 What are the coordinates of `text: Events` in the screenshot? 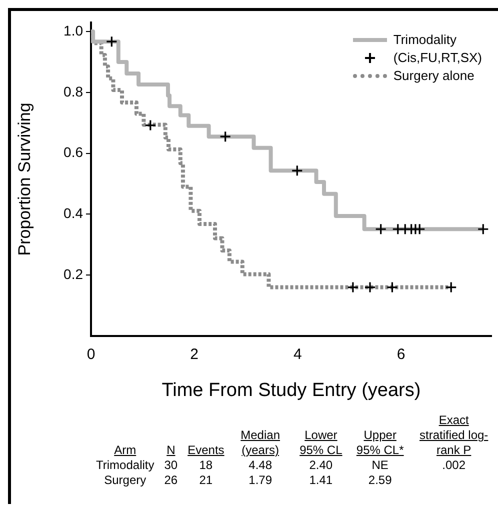 It's located at (206, 450).